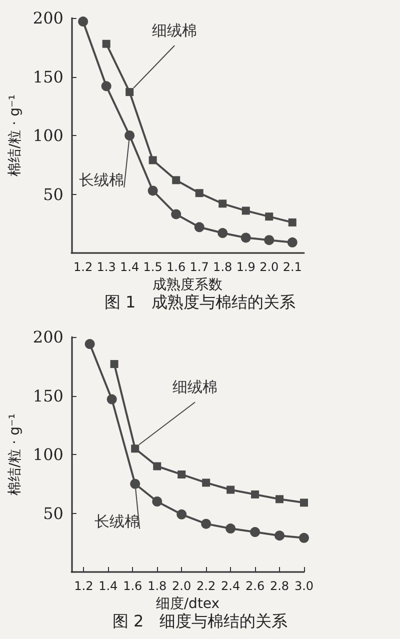 The width and height of the screenshot is (400, 639). I want to click on x-tick-label: 1.9, so click(246, 267).